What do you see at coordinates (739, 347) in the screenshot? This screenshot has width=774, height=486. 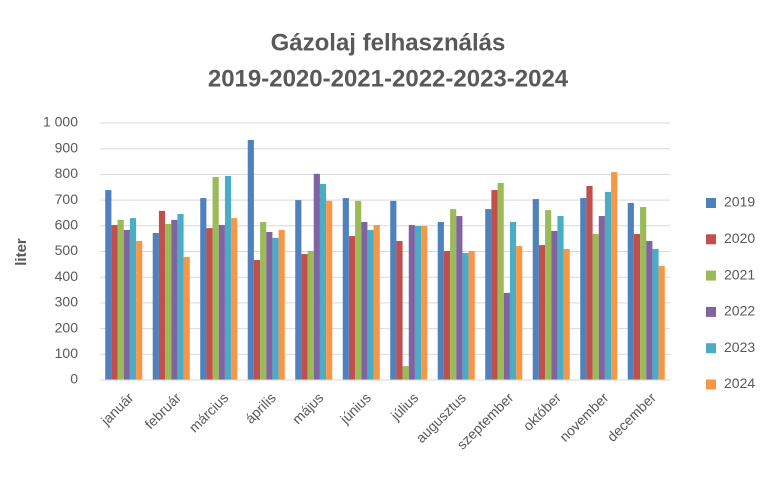 I see `legend-label: 2023` at bounding box center [739, 347].